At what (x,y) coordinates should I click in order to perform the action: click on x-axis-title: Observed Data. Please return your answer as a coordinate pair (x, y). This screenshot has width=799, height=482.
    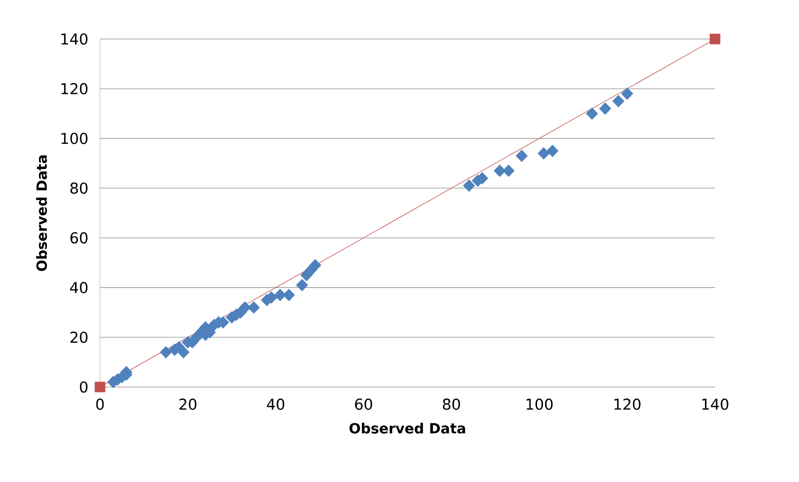
    Looking at the image, I should click on (408, 428).